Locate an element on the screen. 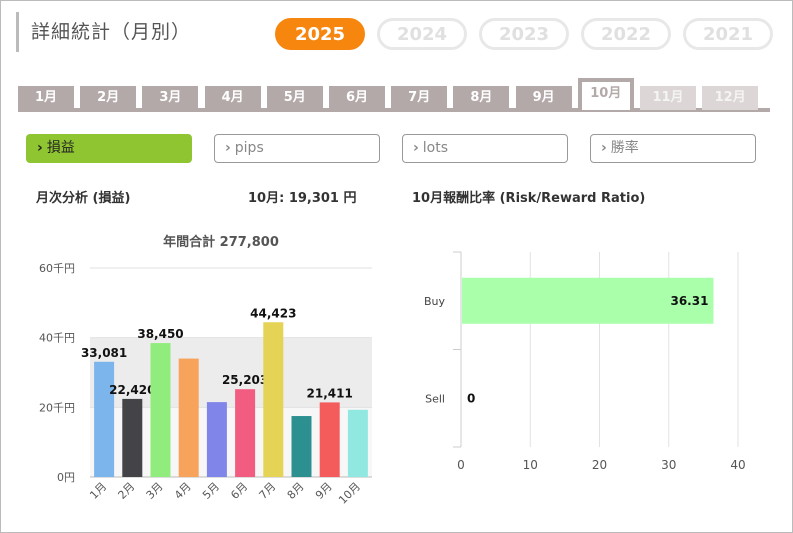 This screenshot has width=793, height=533. y-tick-label: 60千円 is located at coordinates (57, 268).